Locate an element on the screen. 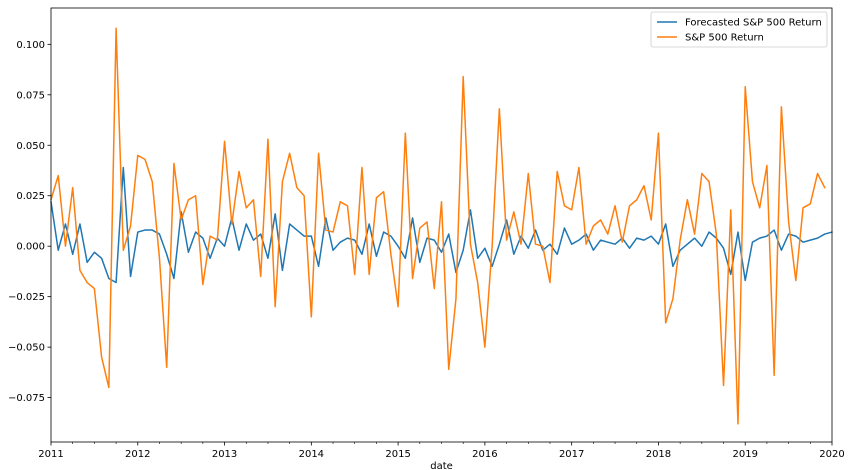  x-tick-label: 2011 is located at coordinates (50, 454).